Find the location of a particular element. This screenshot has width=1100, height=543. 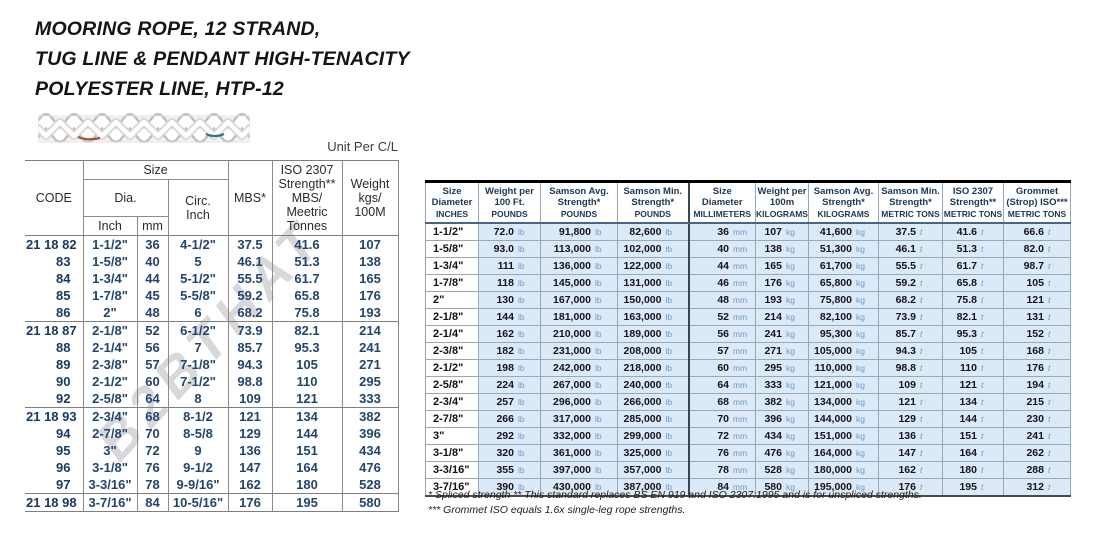

value-number: 152 is located at coordinates (1035, 334).